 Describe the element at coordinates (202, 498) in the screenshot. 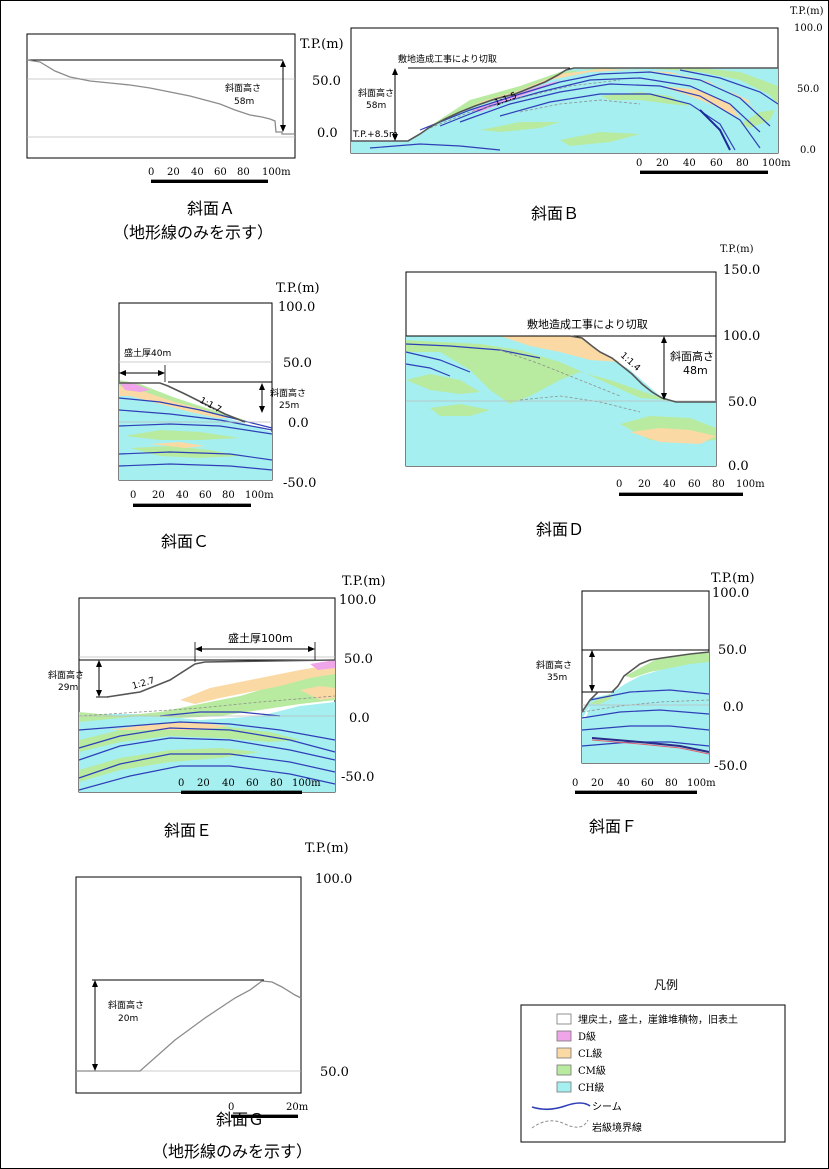

I see `scalebar-c: 0 20 40 60 80 100m` at that location.